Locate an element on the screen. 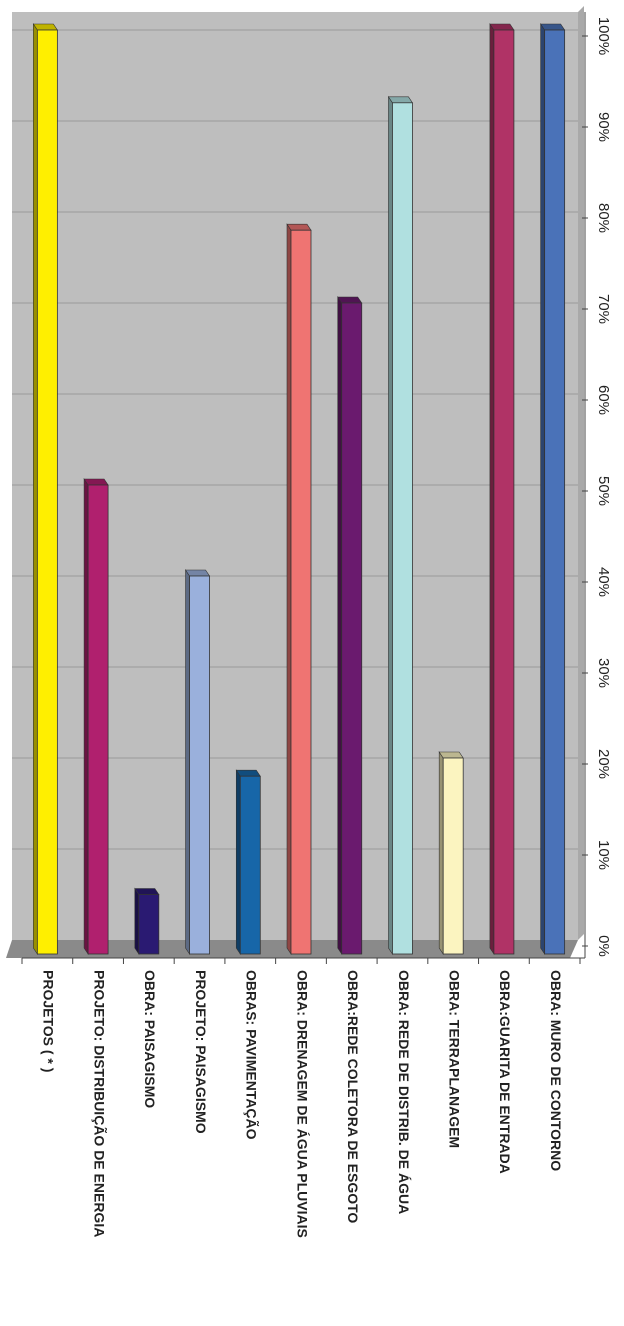 The width and height of the screenshot is (624, 1326). value-tick-label: 10% is located at coordinates (603, 855).